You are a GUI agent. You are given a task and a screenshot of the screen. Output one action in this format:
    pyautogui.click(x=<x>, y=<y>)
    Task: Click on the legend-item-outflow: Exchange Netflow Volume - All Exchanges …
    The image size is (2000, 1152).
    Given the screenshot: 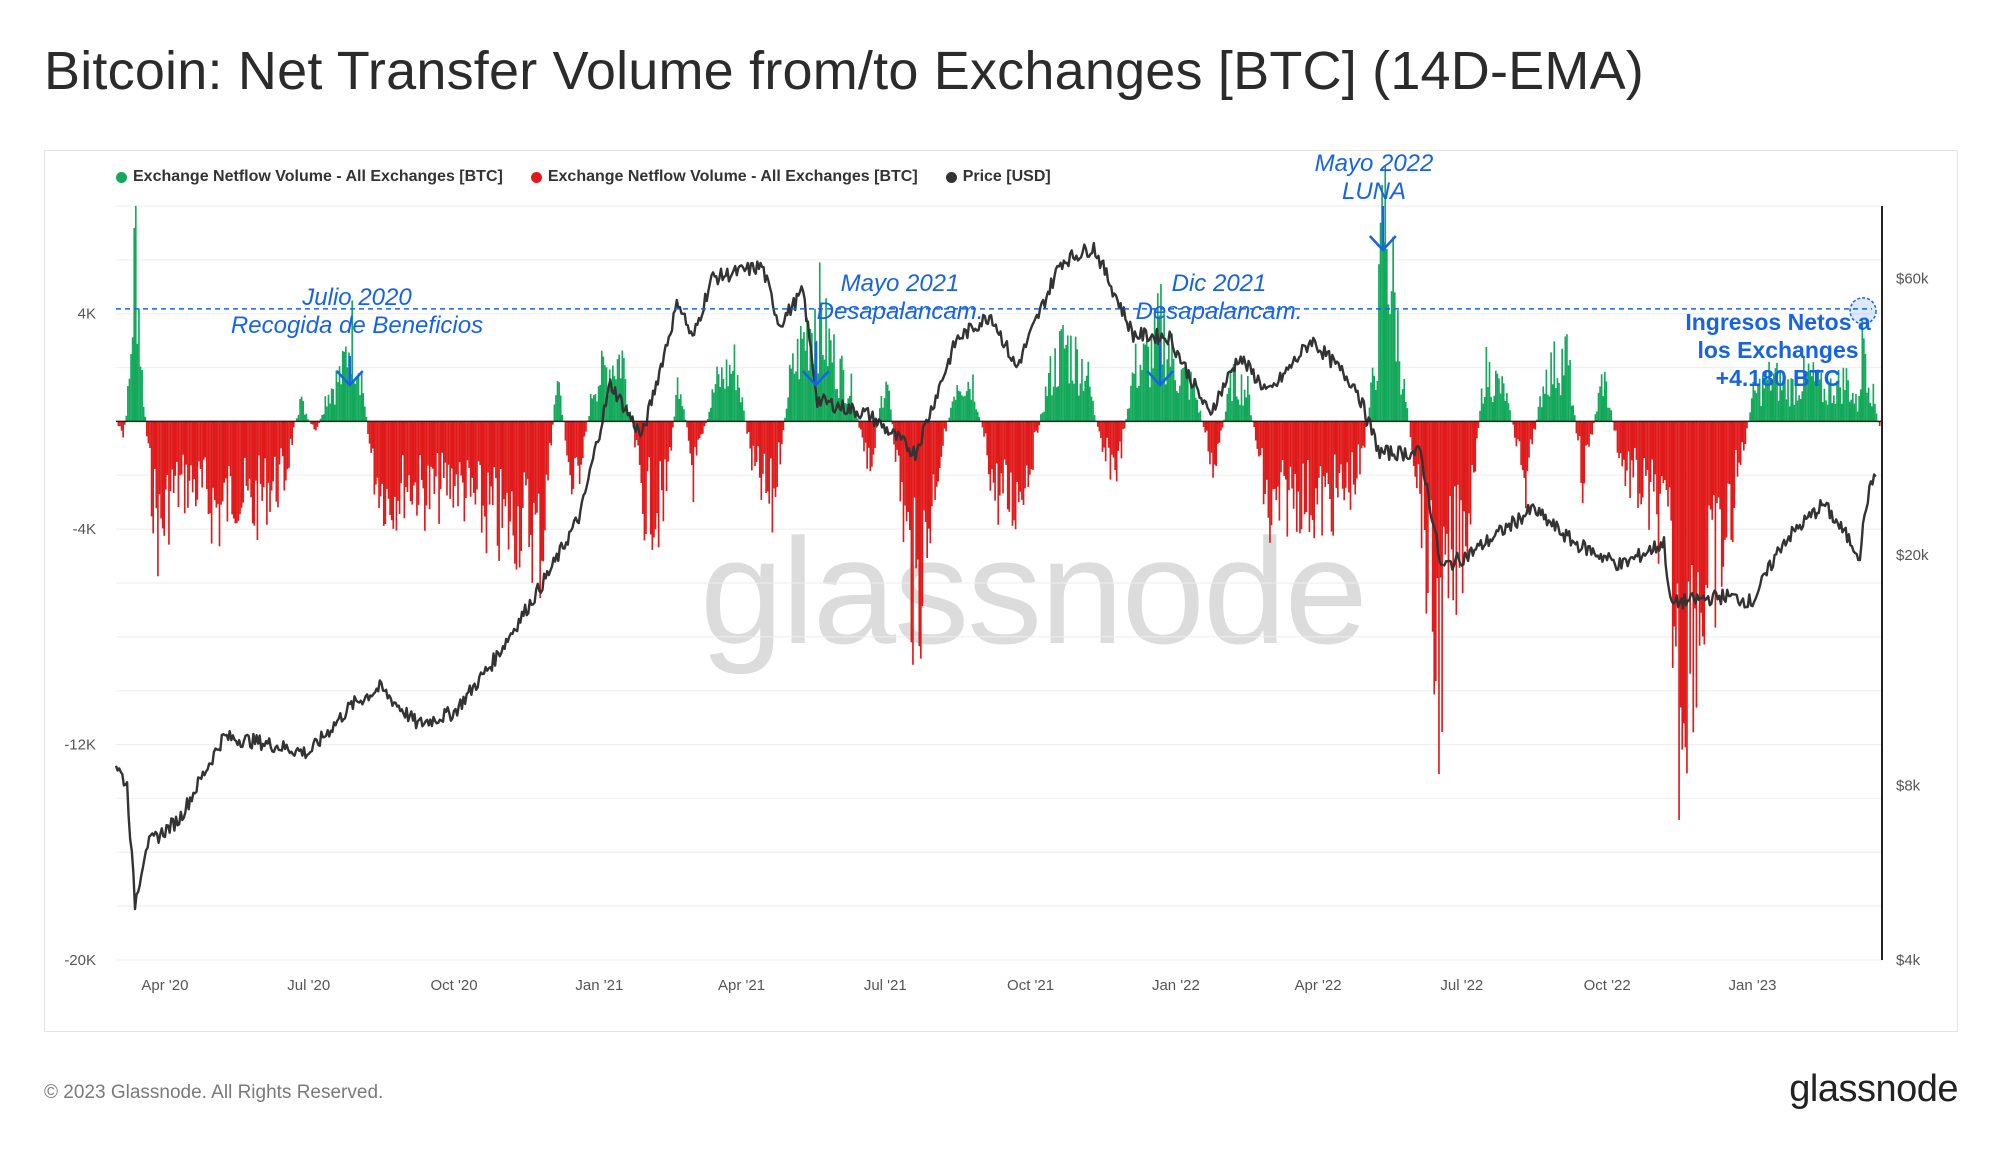 What is the action you would take?
    pyautogui.click(x=724, y=177)
    